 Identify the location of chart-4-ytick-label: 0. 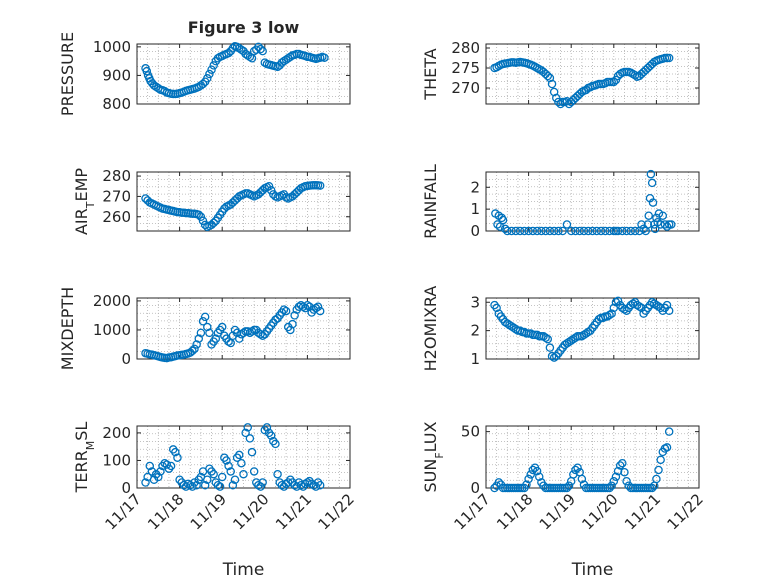
(126, 359).